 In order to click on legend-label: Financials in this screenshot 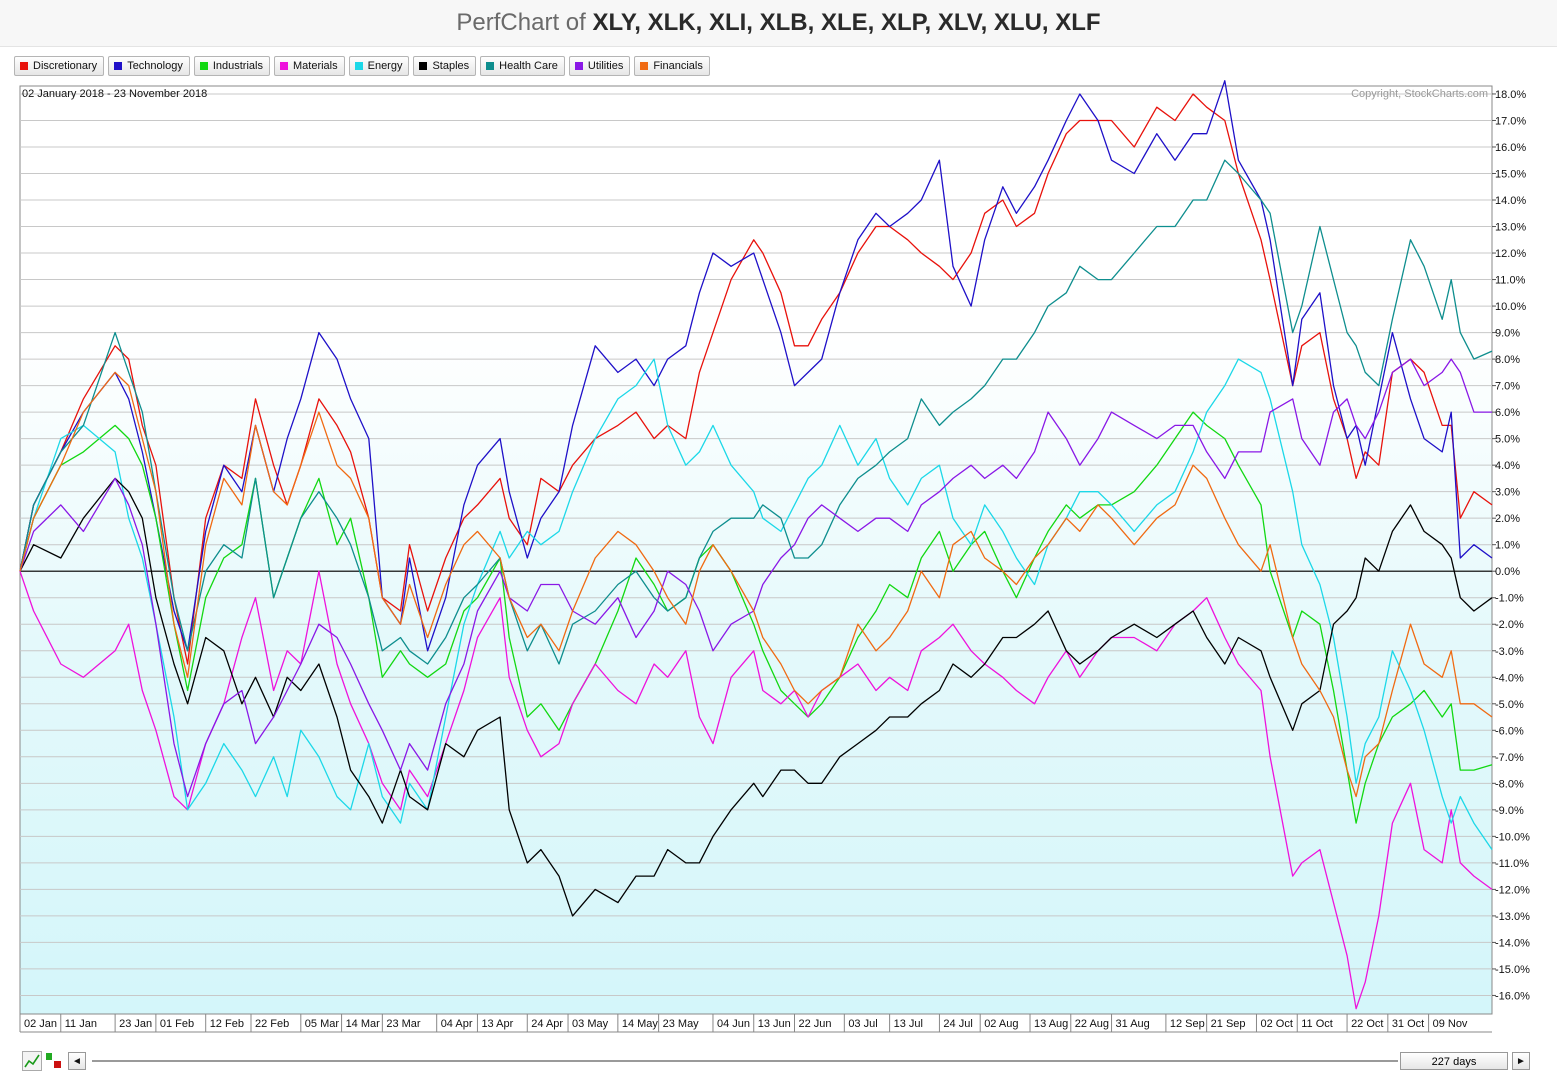, I will do `click(678, 66)`.